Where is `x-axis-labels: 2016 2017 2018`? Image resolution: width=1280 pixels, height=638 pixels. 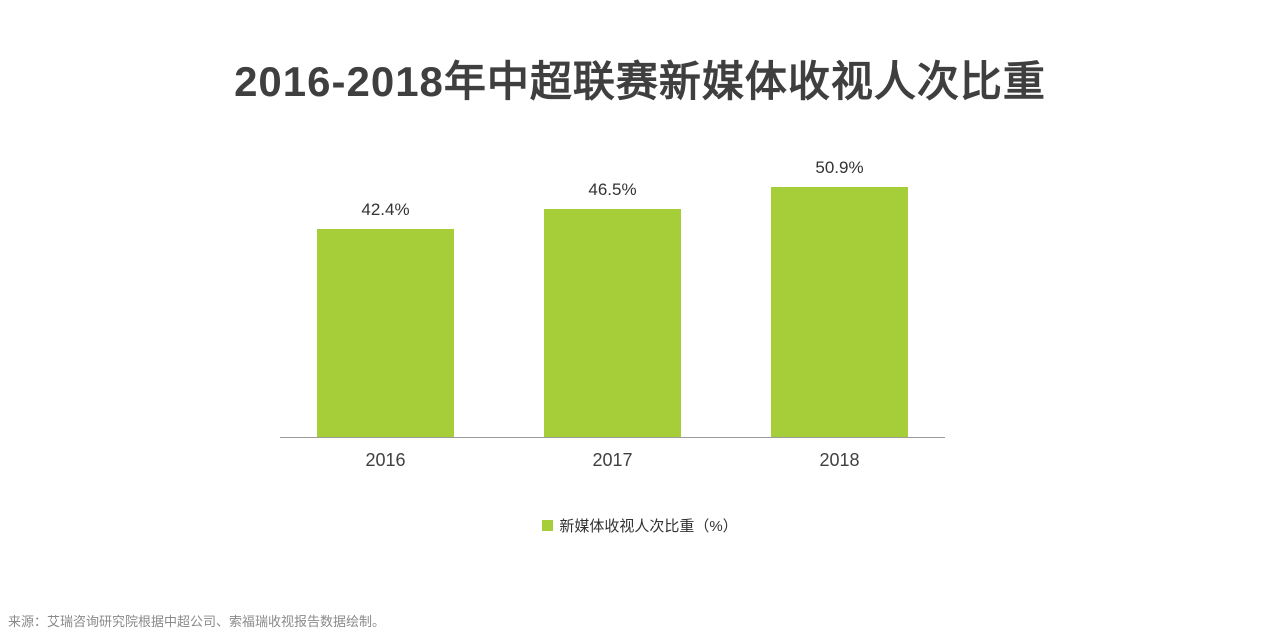
x-axis-labels: 2016 2017 2018 is located at coordinates (612, 454).